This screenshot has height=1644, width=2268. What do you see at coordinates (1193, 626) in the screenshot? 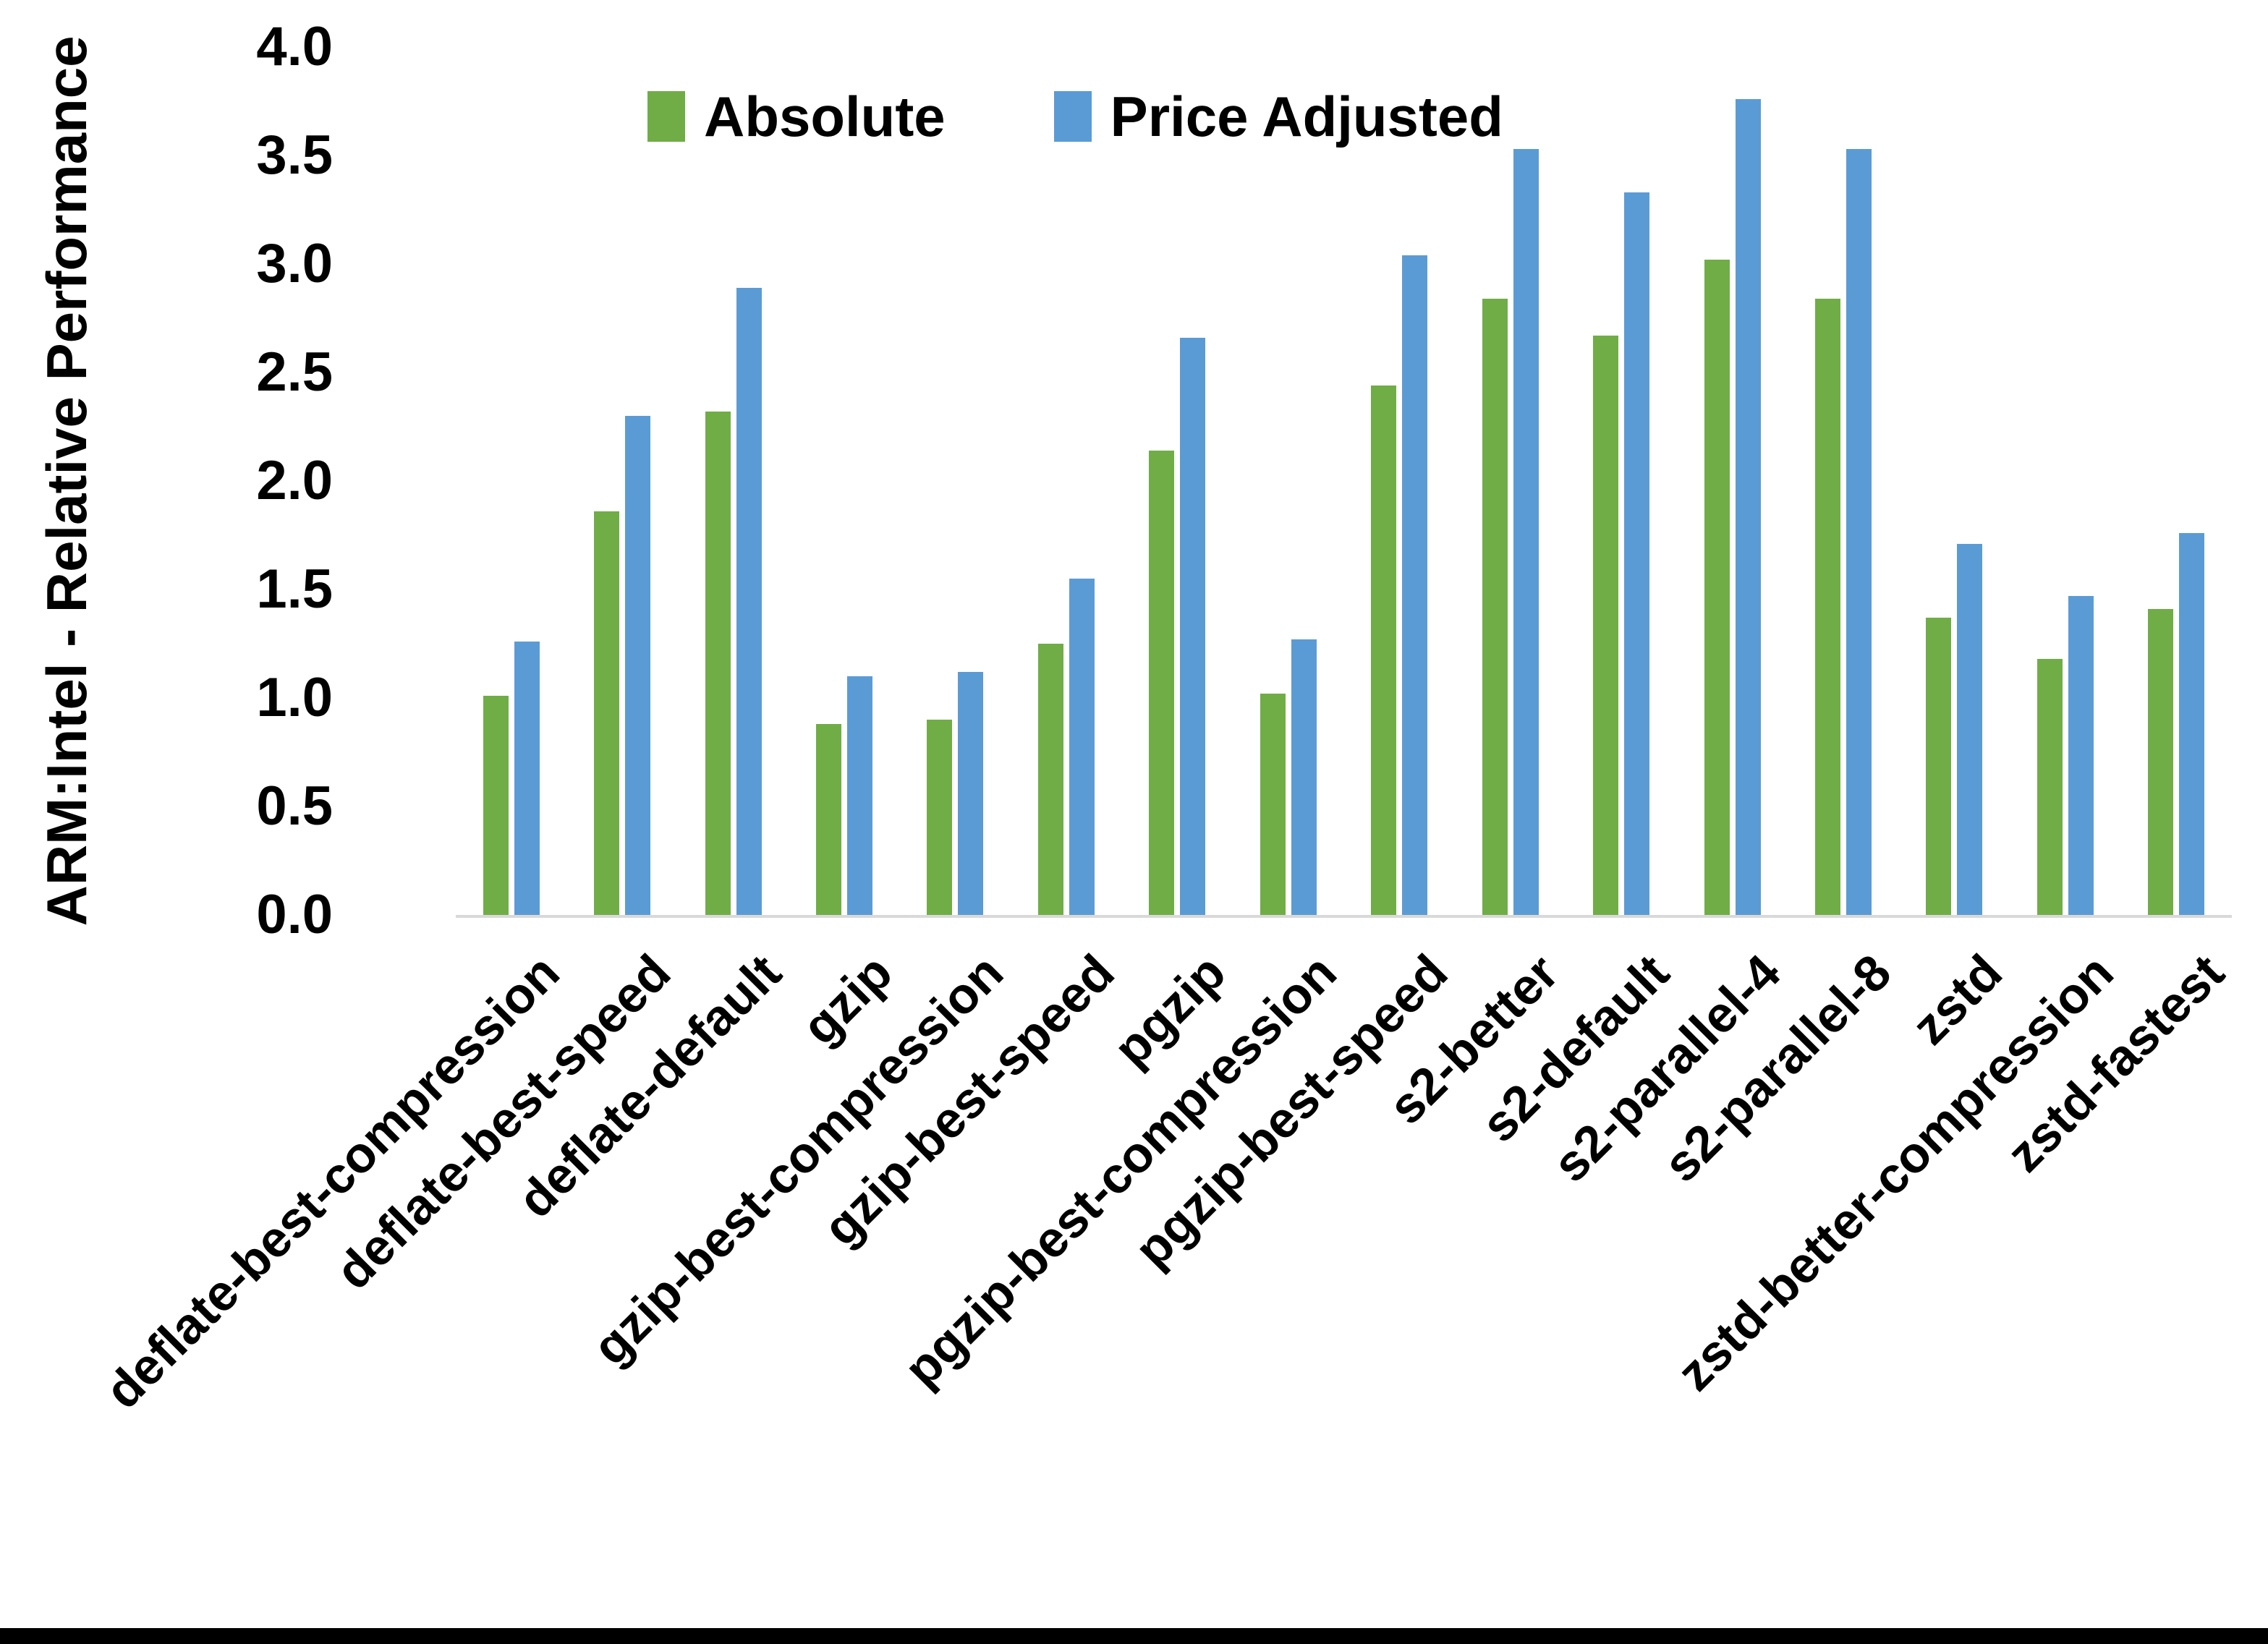
I see `bar-price-adjusted-pgzip` at bounding box center [1193, 626].